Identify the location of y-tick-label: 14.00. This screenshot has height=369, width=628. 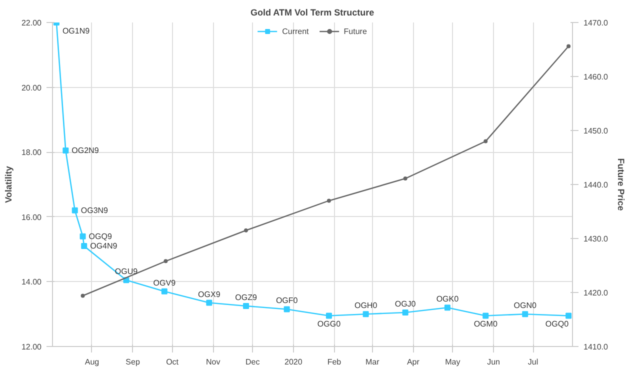
(31, 282).